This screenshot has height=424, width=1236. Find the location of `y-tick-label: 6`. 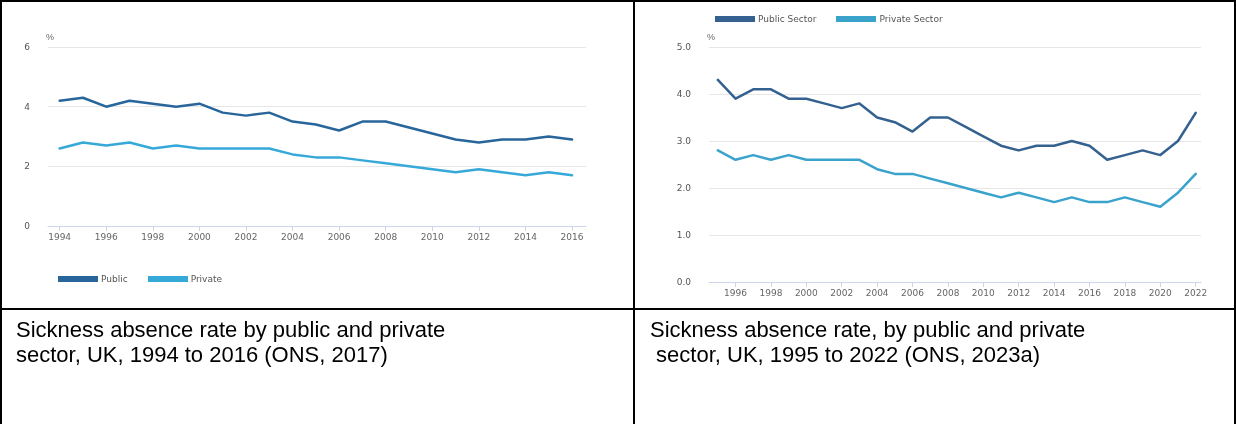

y-tick-label: 6 is located at coordinates (27, 47).